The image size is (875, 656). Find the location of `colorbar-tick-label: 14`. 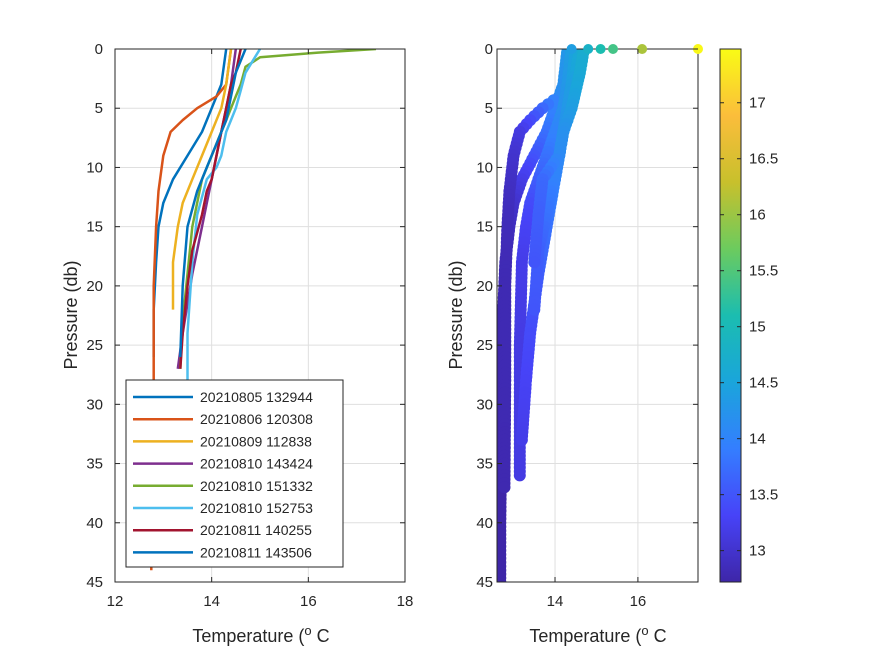

colorbar-tick-label: 14 is located at coordinates (757, 439).